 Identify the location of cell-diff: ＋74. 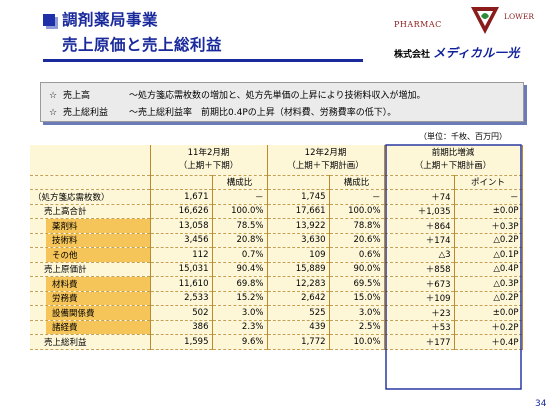
(419, 197).